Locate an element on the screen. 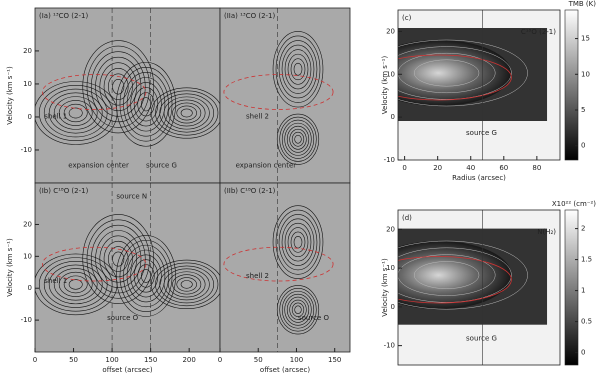 The width and height of the screenshot is (598, 376). colorbar-label: TMB (K) is located at coordinates (582, 4).